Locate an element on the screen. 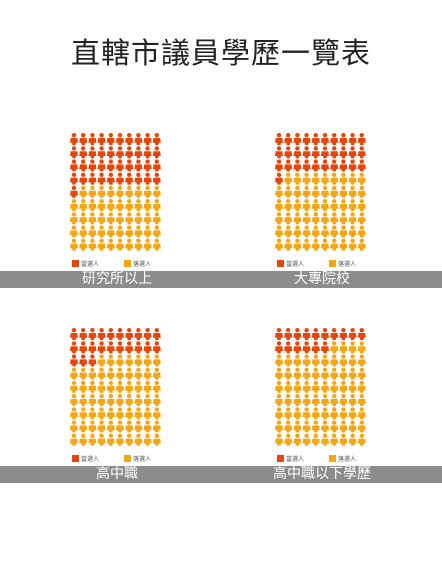  pictogram-high-school is located at coordinates (115, 387).